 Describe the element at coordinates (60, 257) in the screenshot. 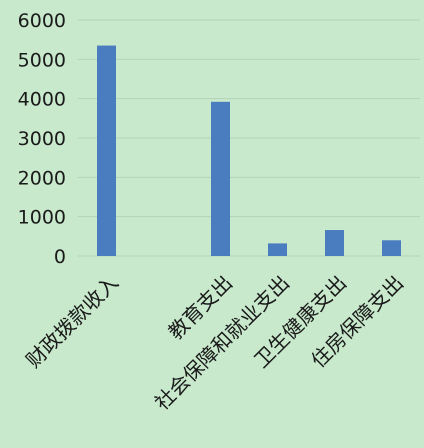

I see `y-tick-label: 0` at that location.